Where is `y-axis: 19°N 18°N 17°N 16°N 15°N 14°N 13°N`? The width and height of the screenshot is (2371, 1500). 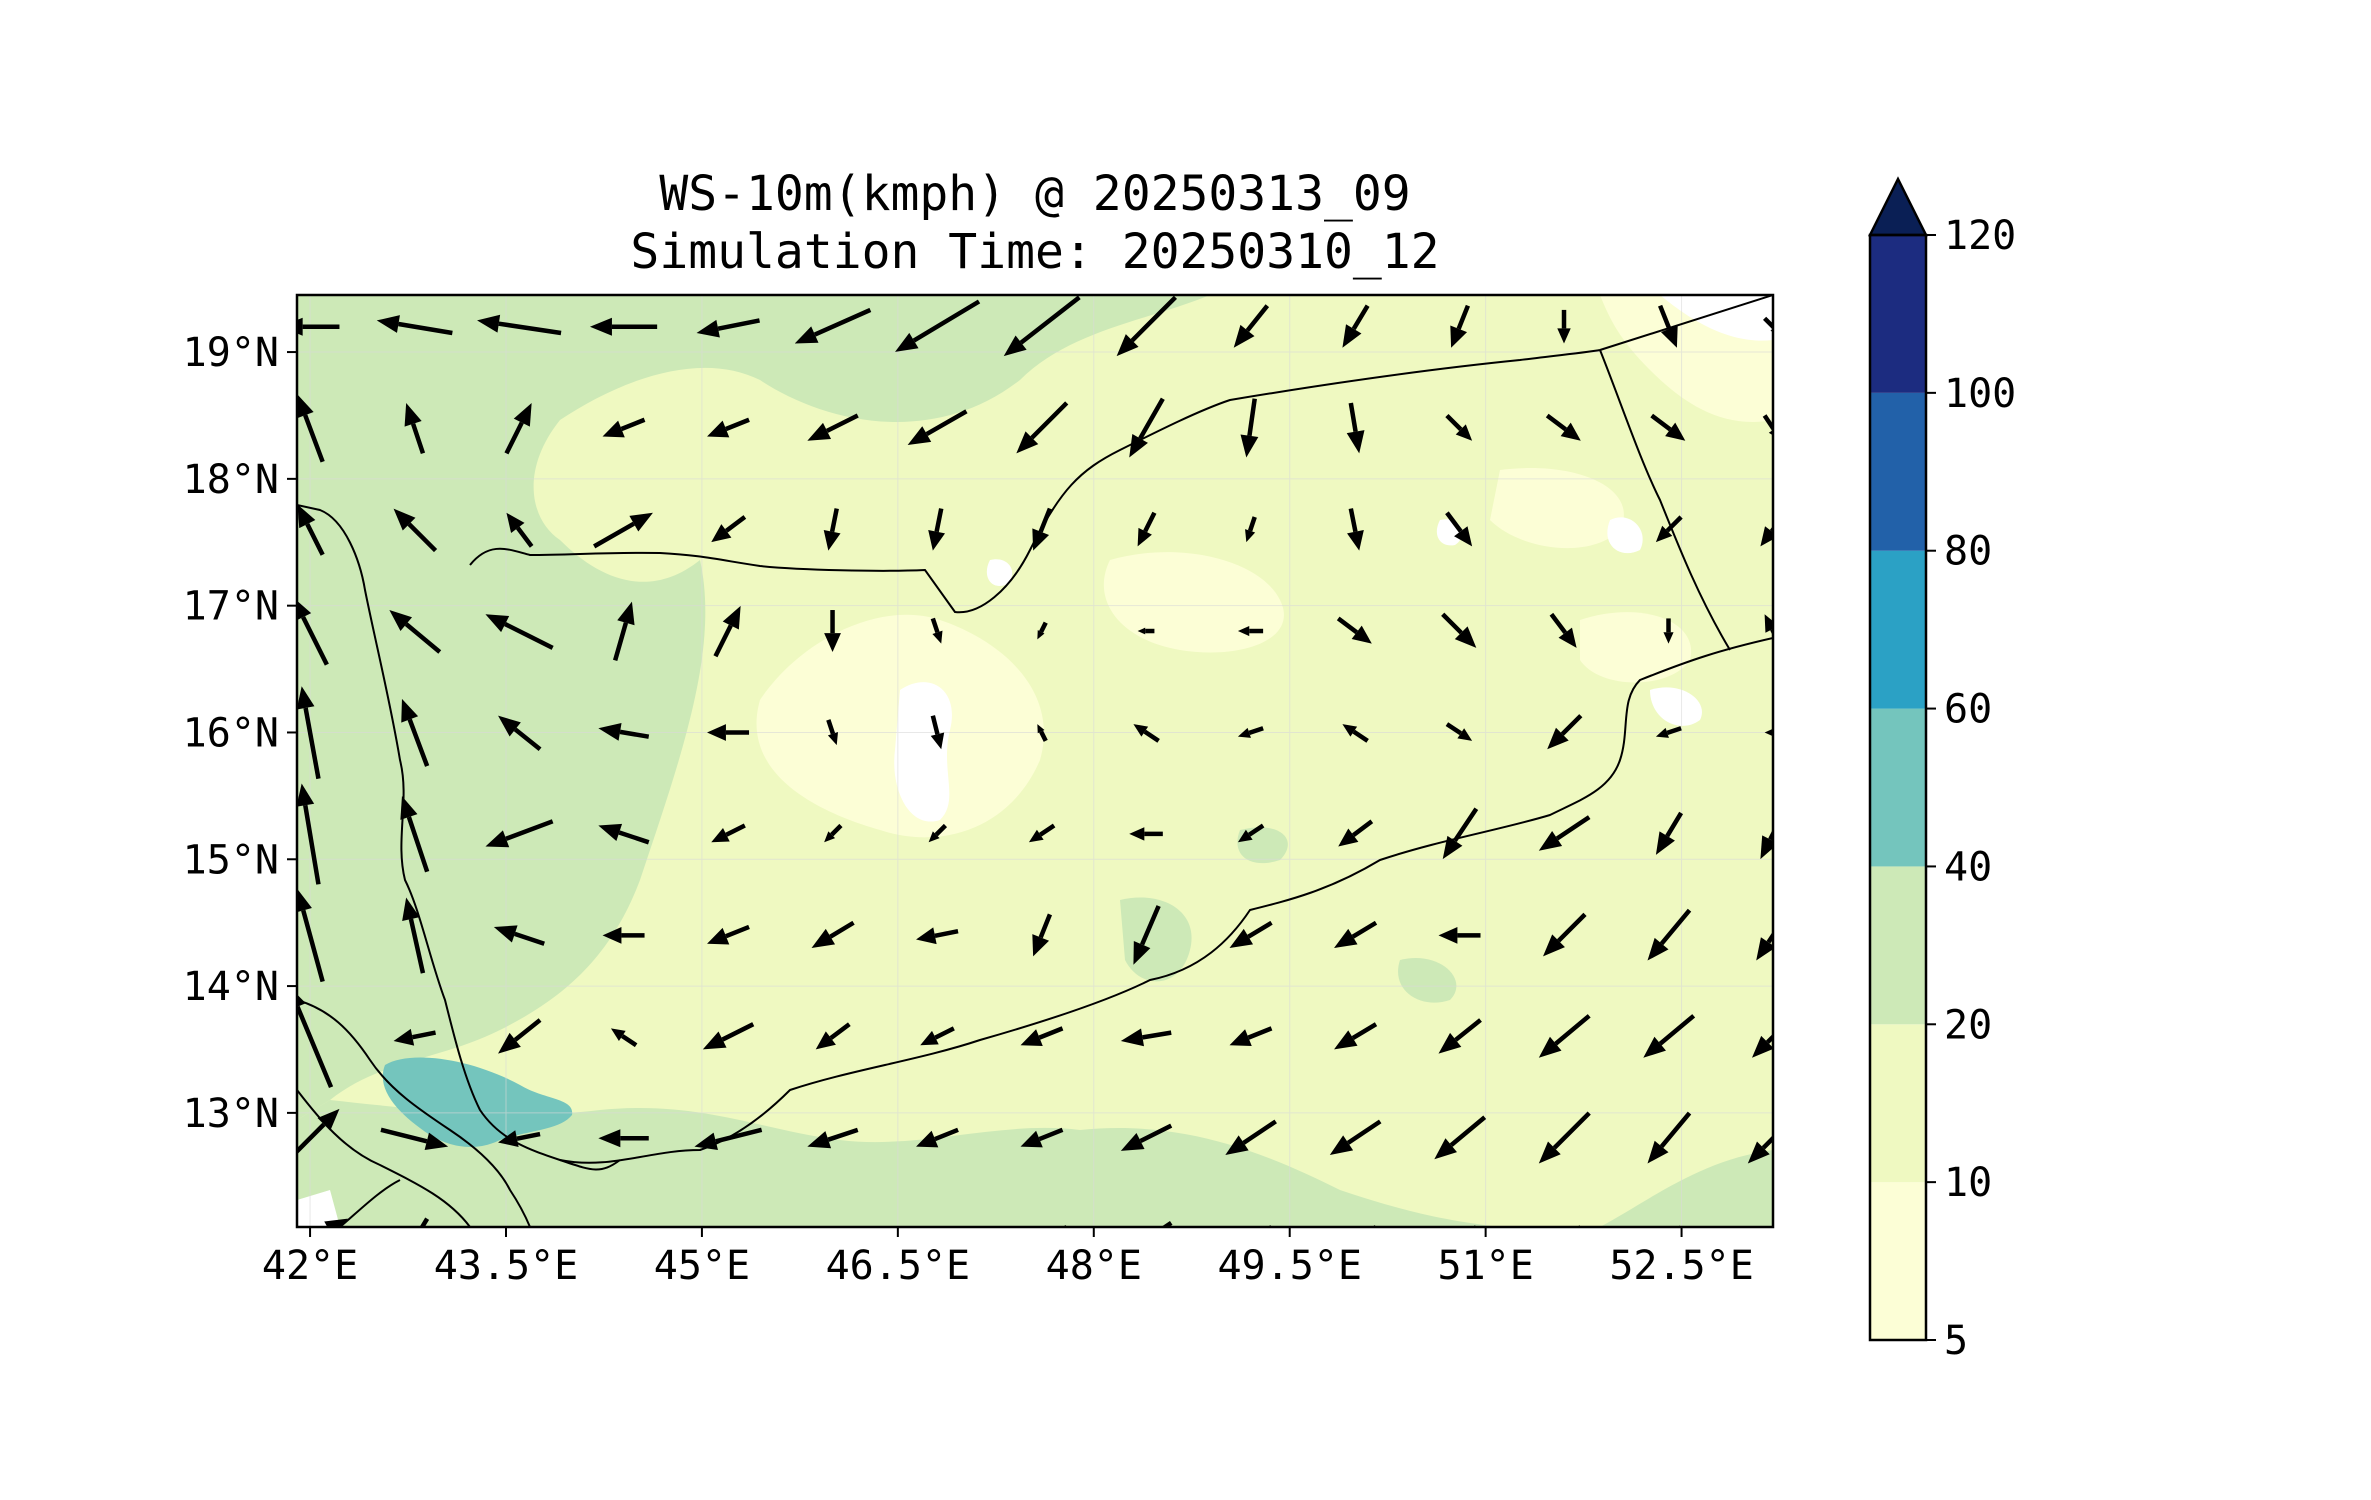 y-axis: 19°N 18°N 17°N 16°N 15°N 14°N 13°N is located at coordinates (240, 733).